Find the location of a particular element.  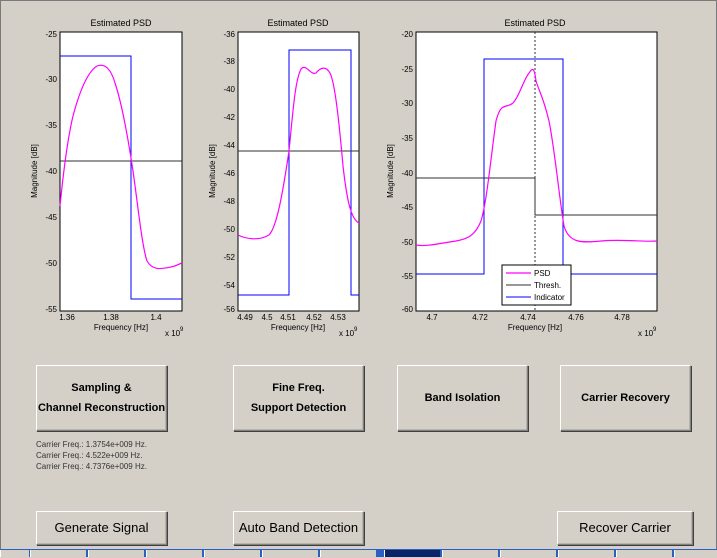

y-tick-label: -20 is located at coordinates (407, 34).